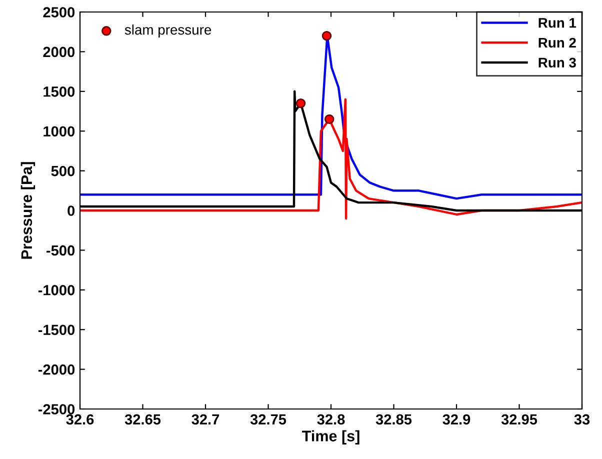 This screenshot has width=602, height=459. Describe the element at coordinates (268, 419) in the screenshot. I see `x-tick-label: 32.75` at that location.